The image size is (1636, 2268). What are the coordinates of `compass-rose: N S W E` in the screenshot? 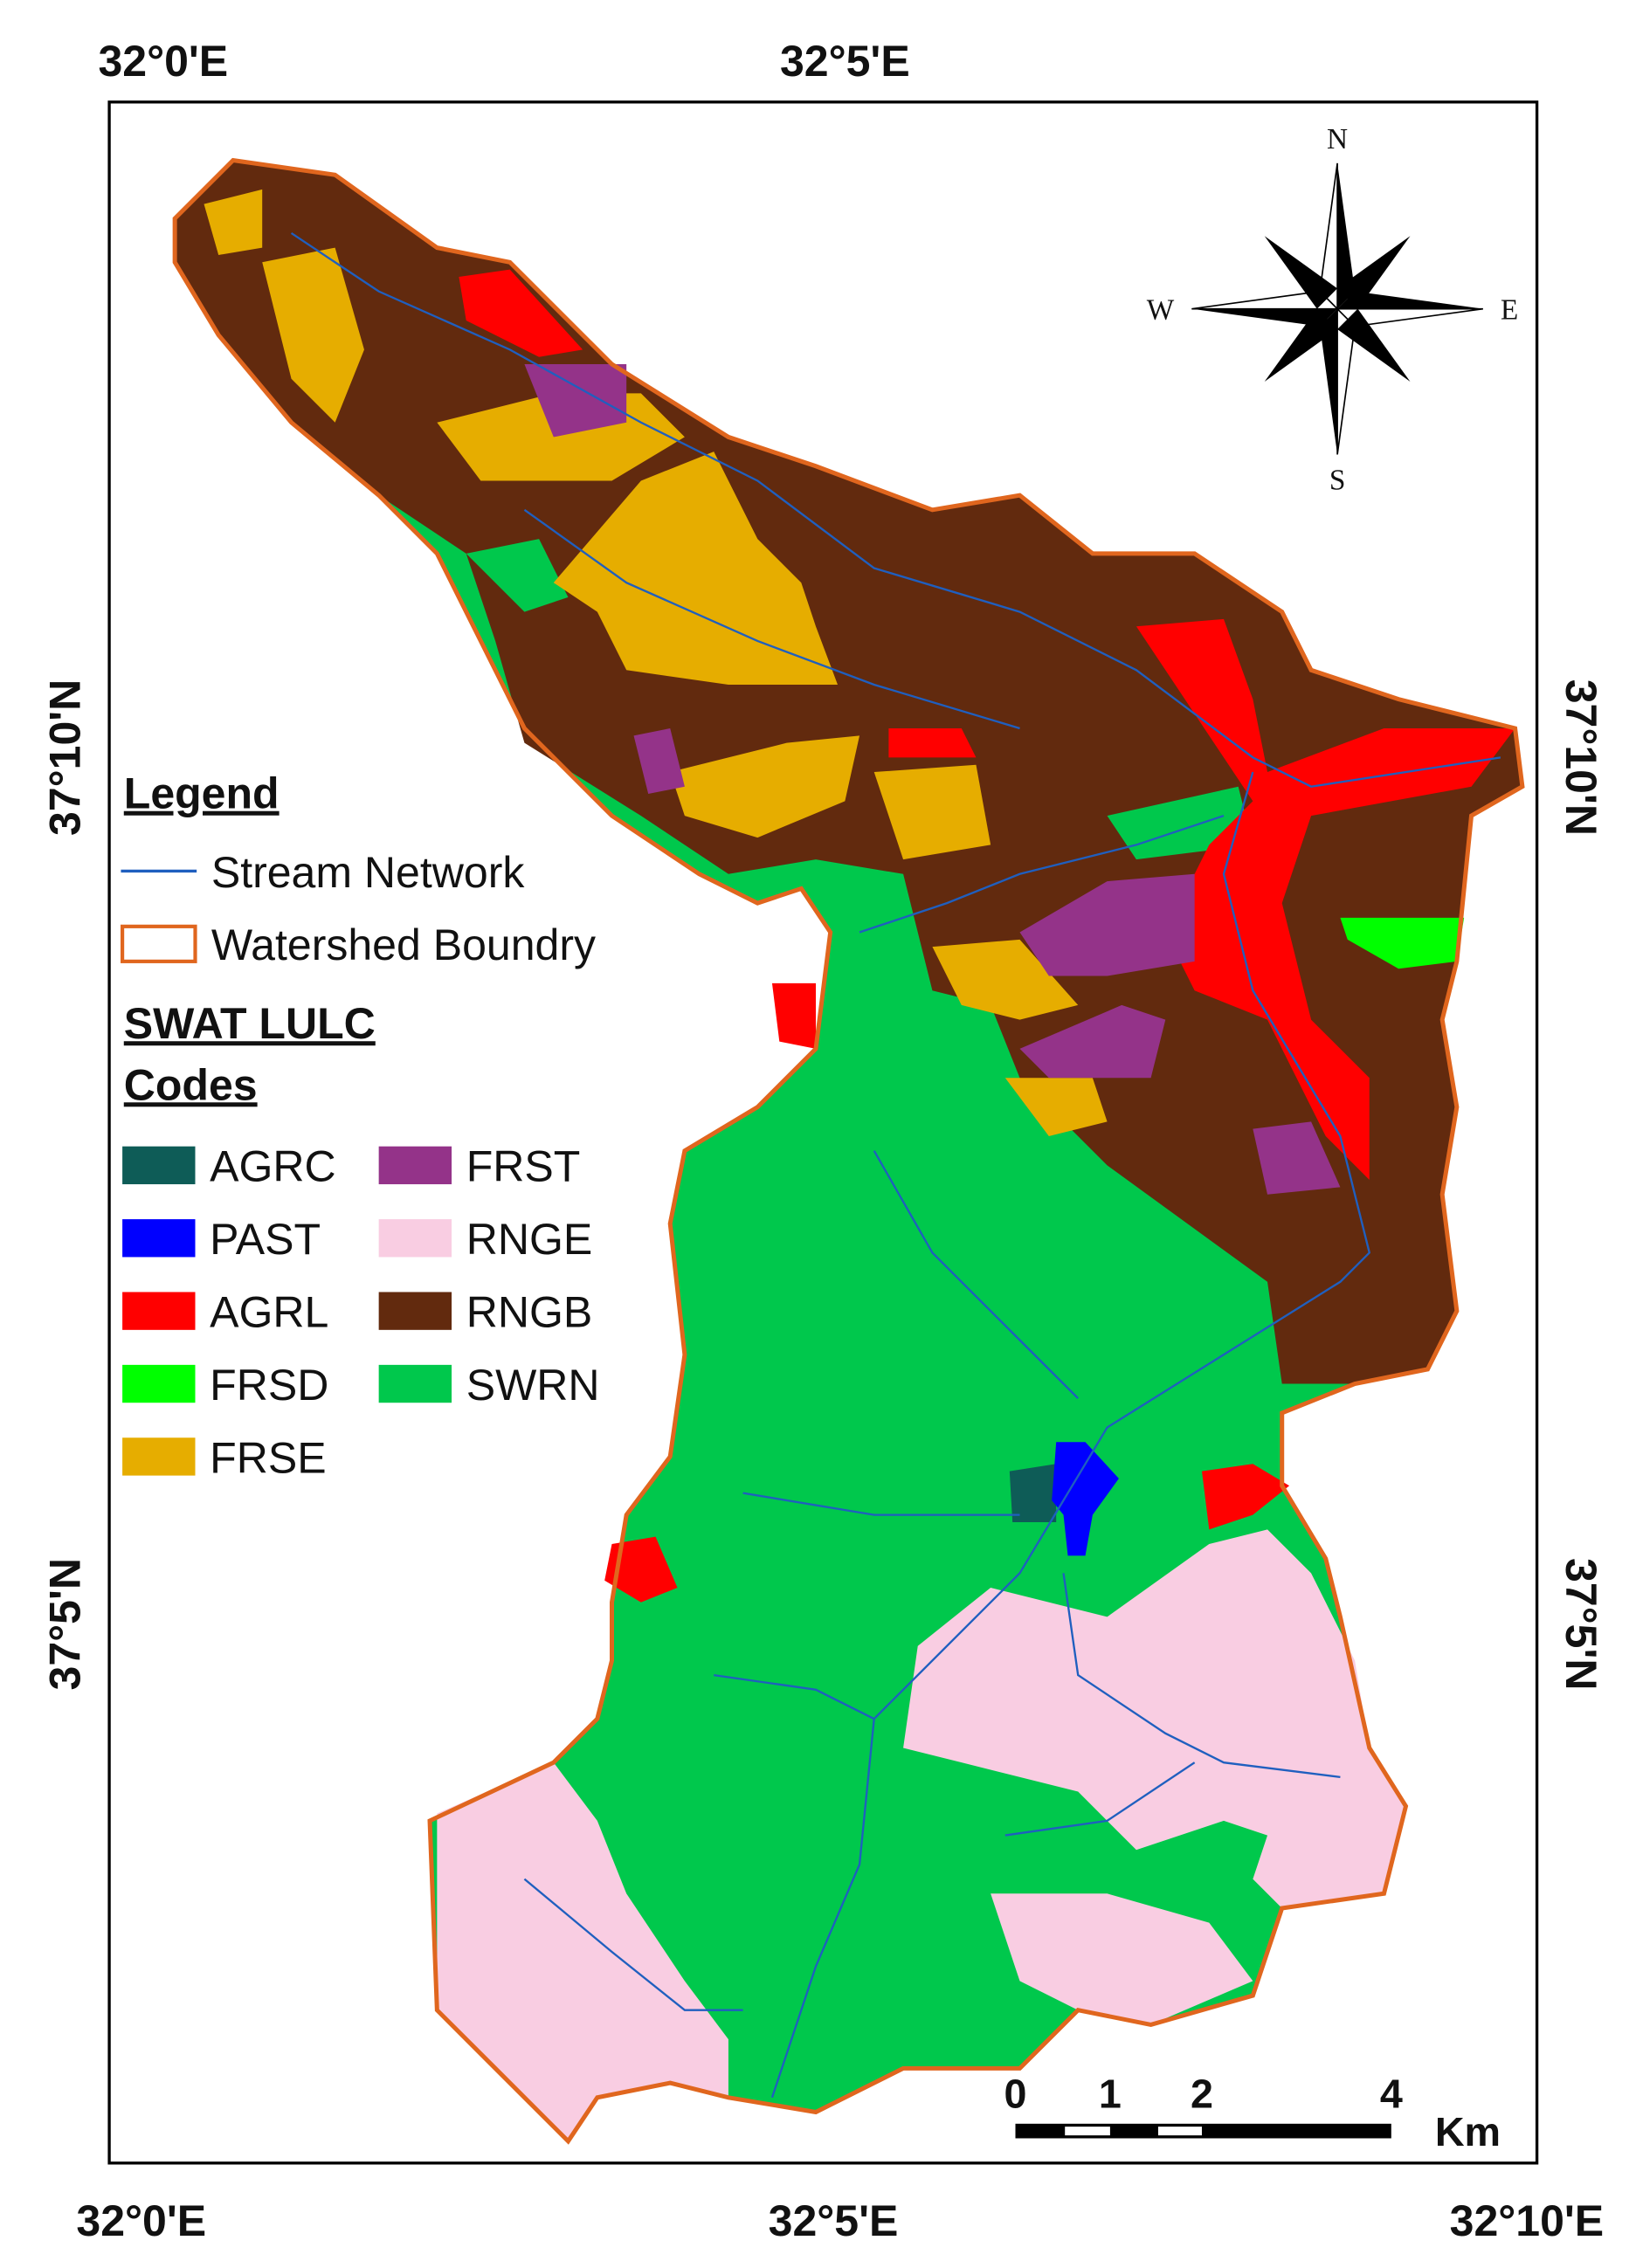 It's located at (1332, 309).